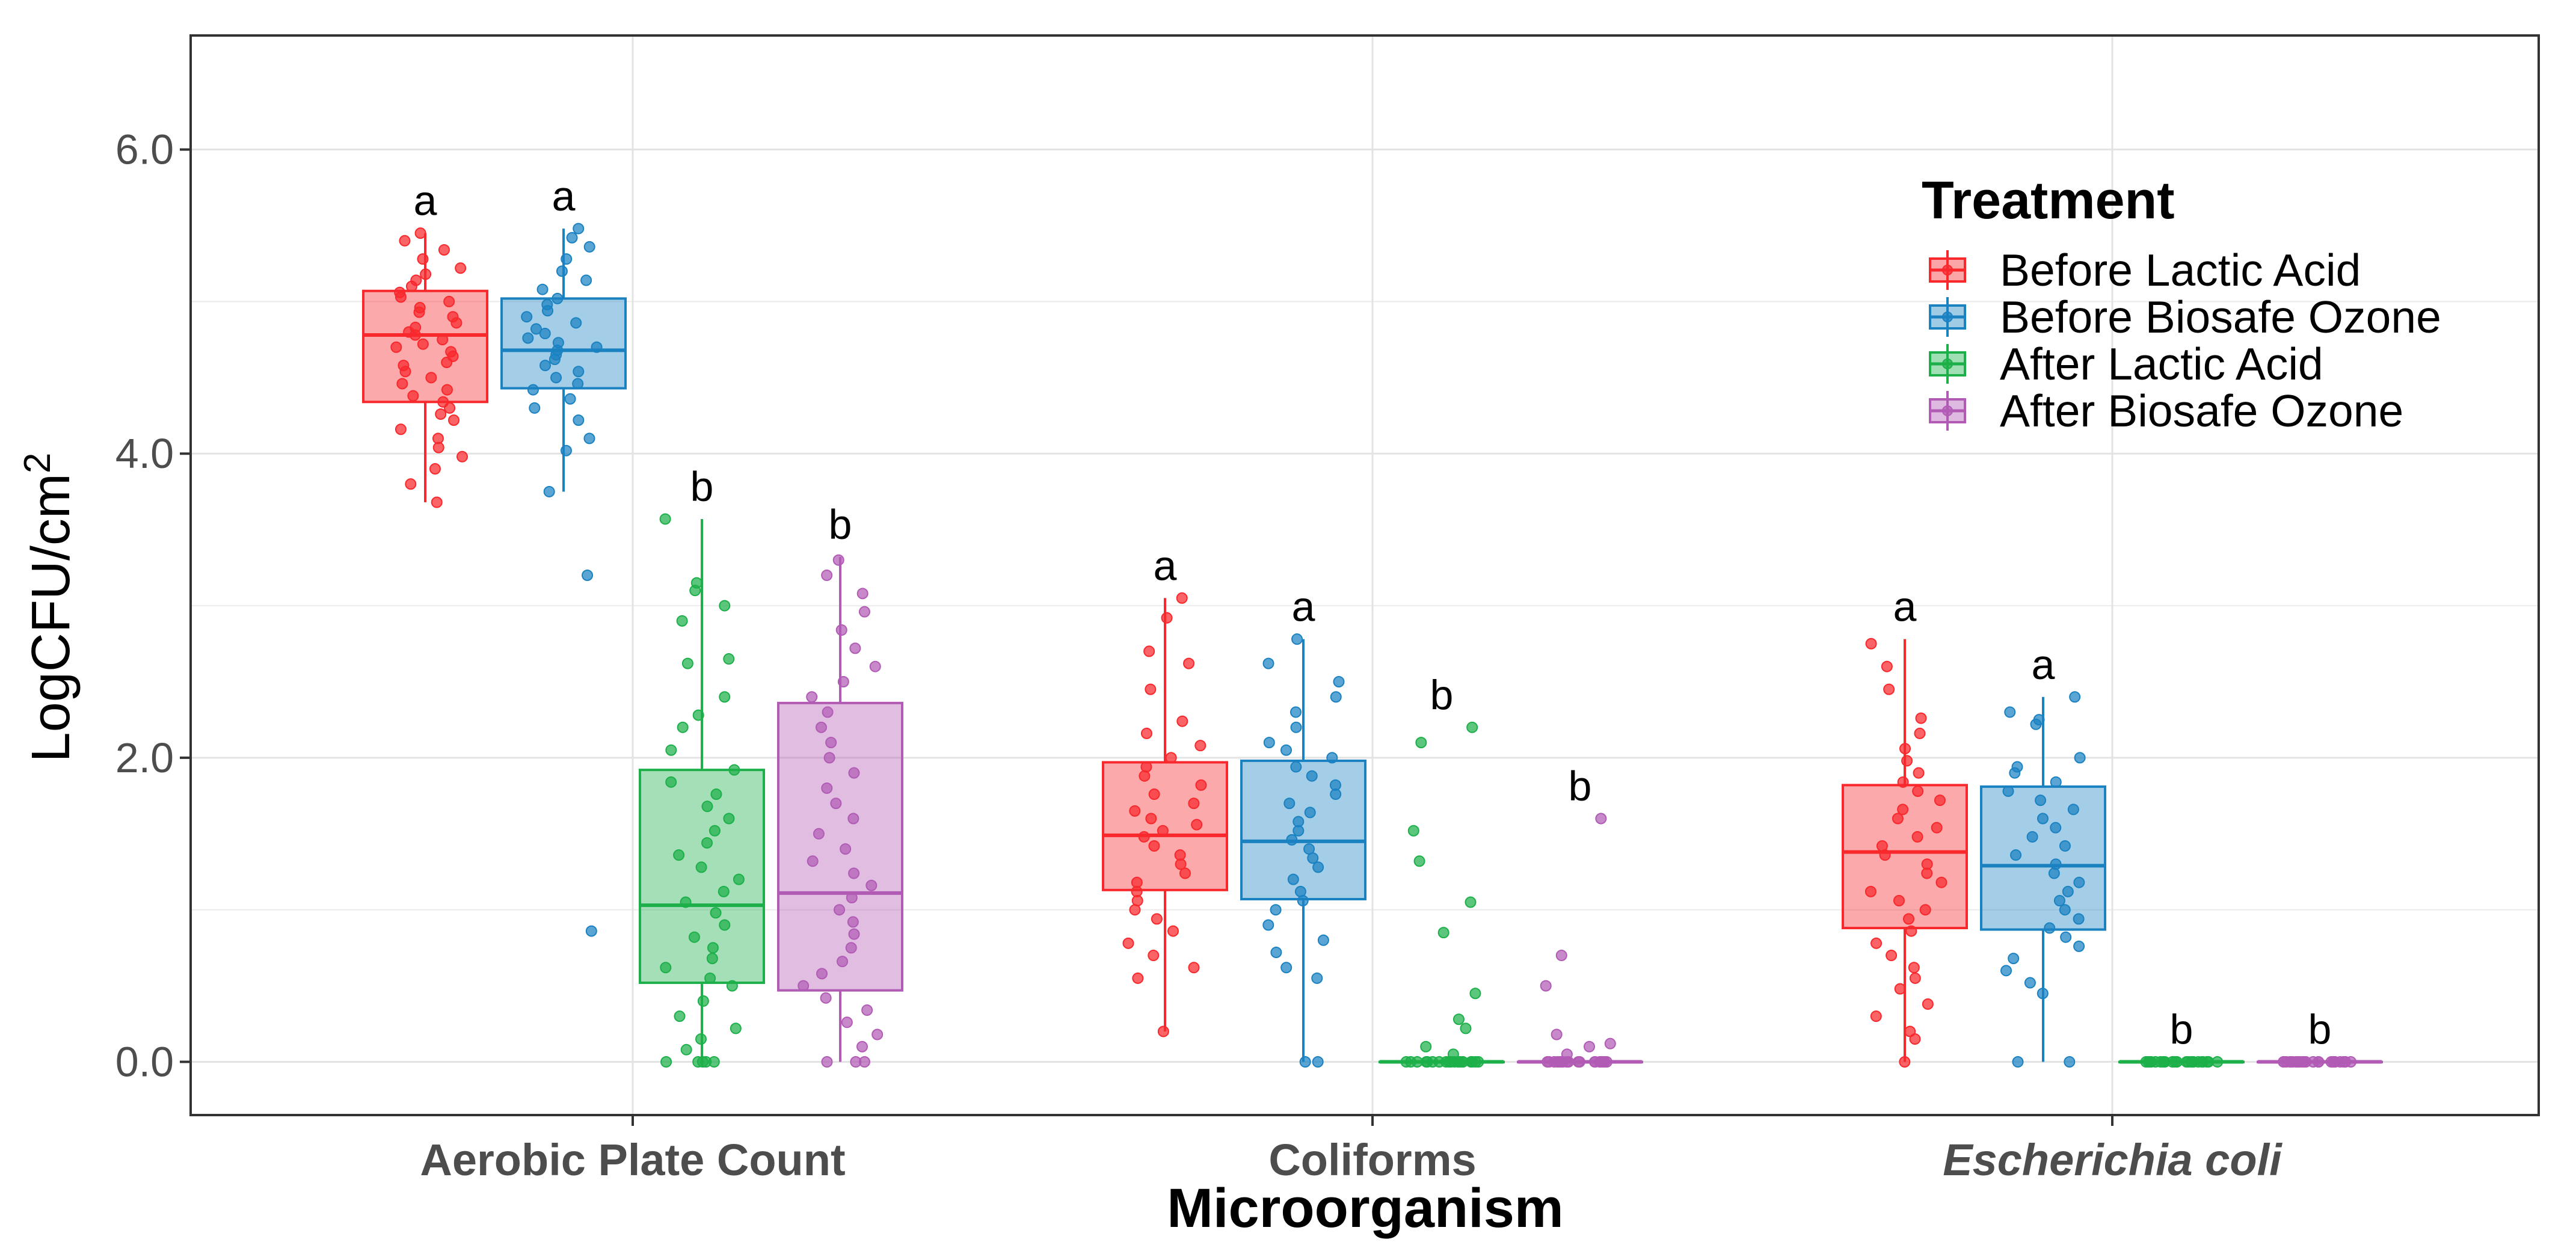  What do you see at coordinates (153, 606) in the screenshot?
I see `y-axis: 0.0 2.0 4.0 6.0` at bounding box center [153, 606].